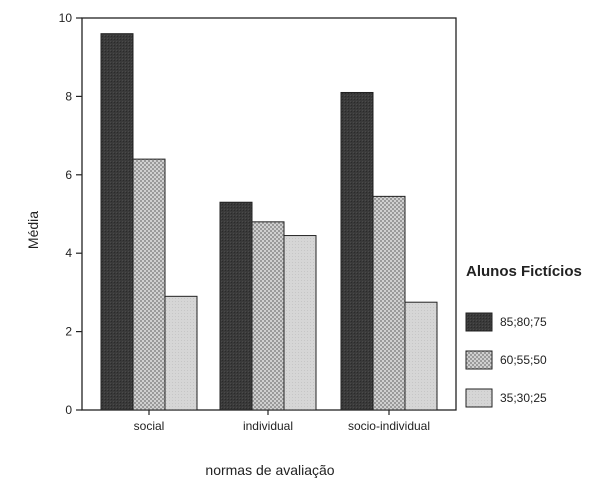 The width and height of the screenshot is (605, 503). Describe the element at coordinates (68, 96) in the screenshot. I see `y-tick-label: 8` at that location.